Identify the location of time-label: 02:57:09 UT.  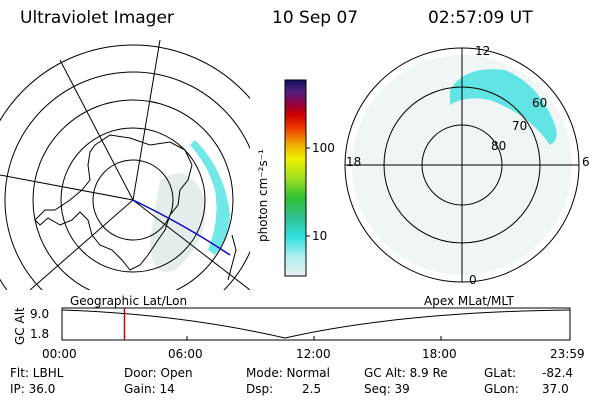
(480, 18).